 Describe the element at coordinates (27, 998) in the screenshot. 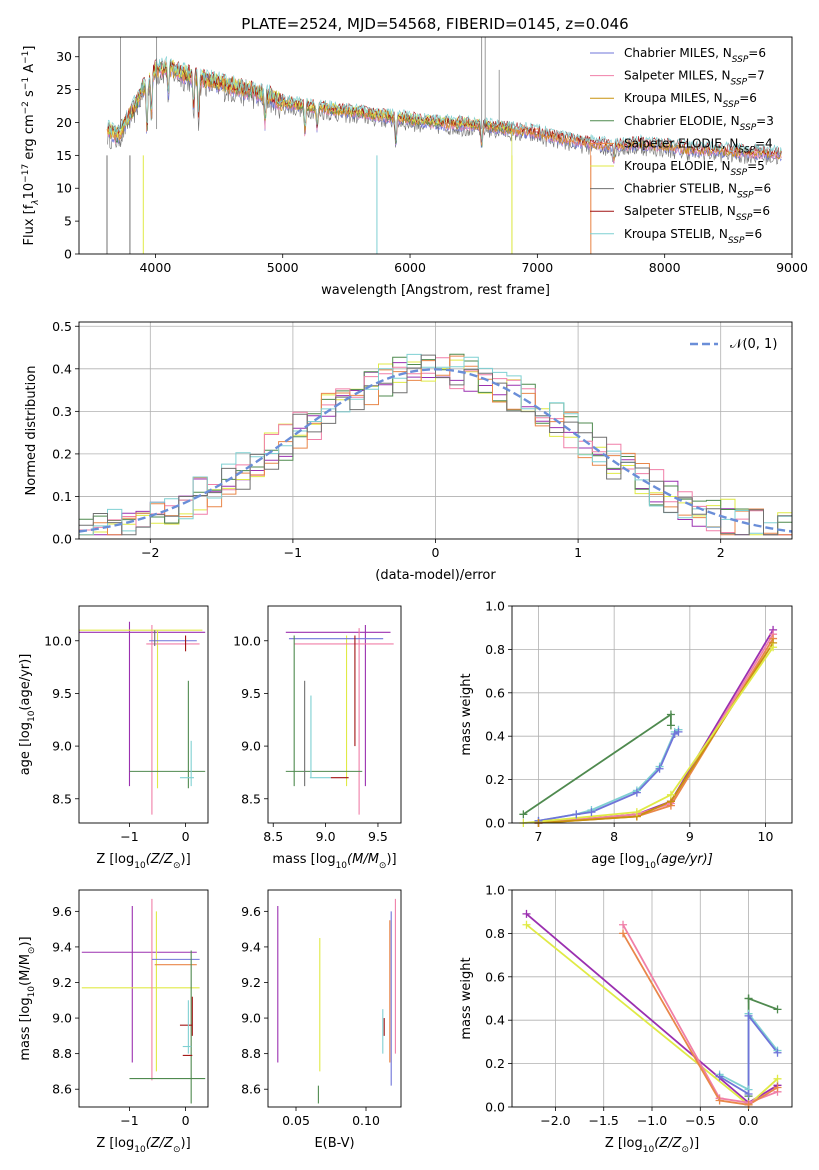

I see `y-axis-label: mass [log10(M/M⊙)]` at that location.